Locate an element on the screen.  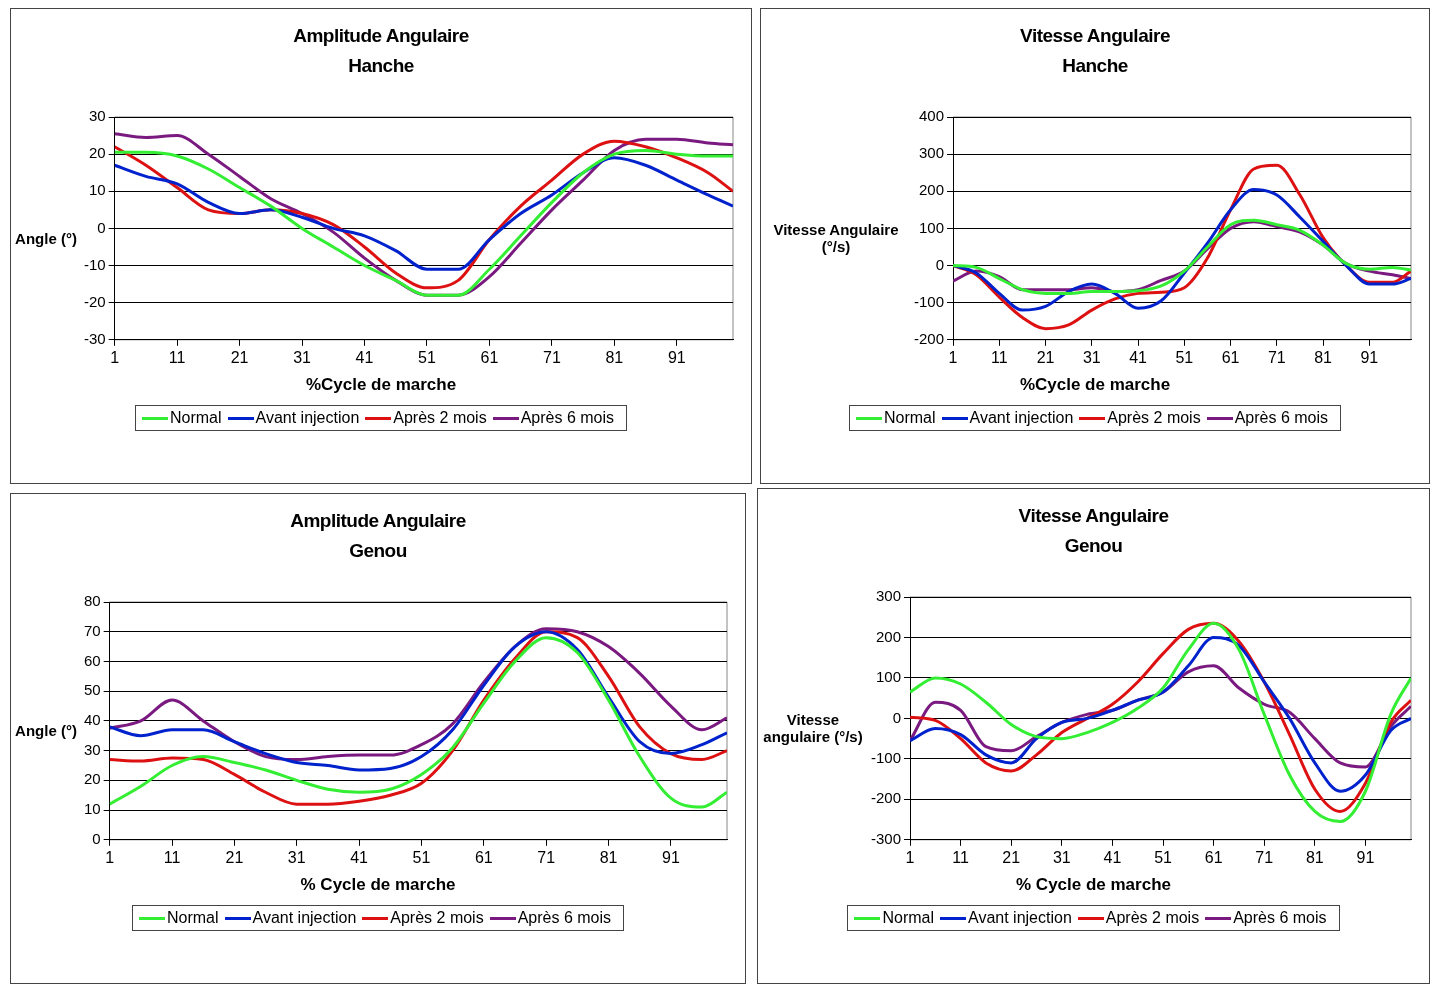
y-tick-label: 400 is located at coordinates (931, 116).